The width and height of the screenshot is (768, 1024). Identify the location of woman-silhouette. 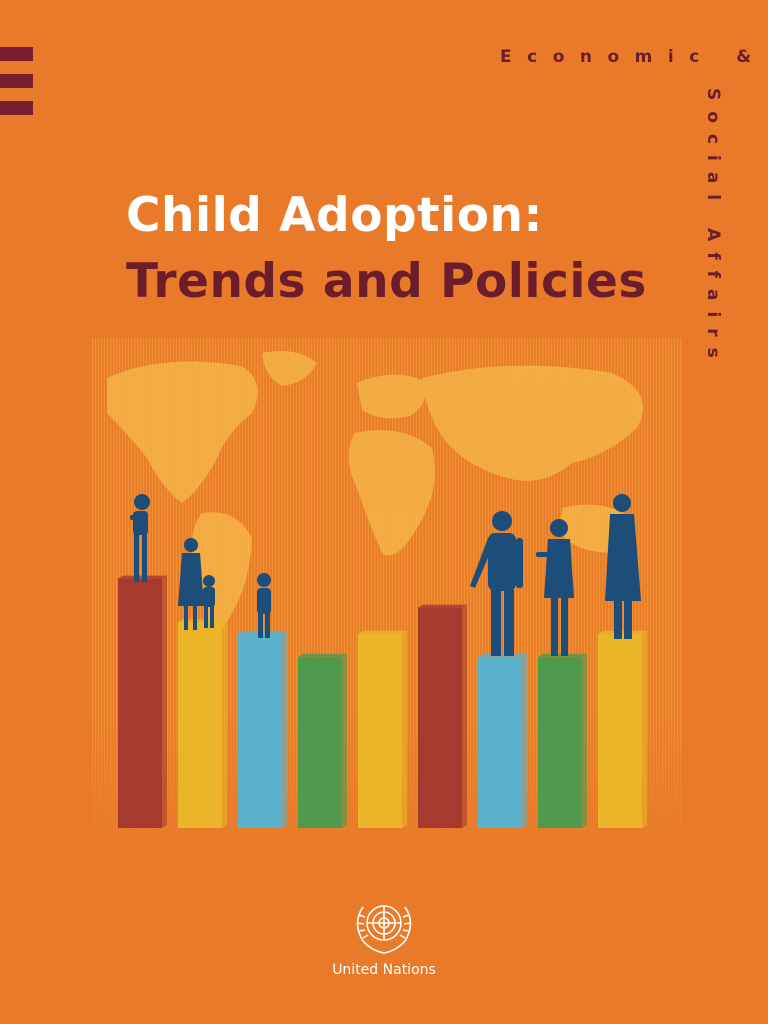
(555, 587).